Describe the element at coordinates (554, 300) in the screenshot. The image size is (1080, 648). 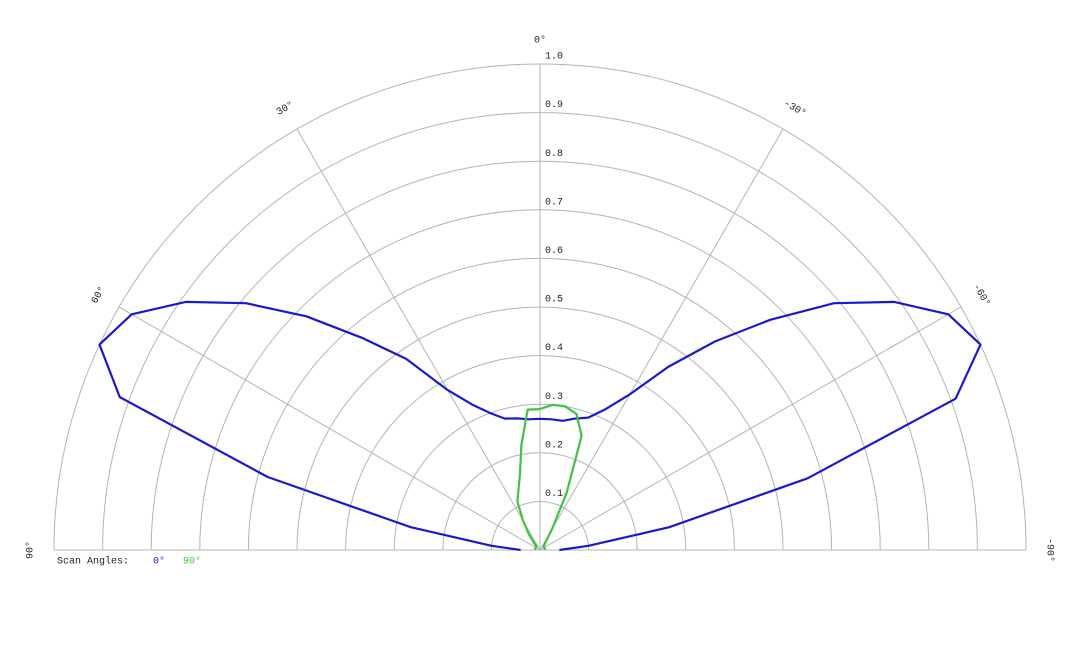
I see `r-tick-label: 0.5` at that location.